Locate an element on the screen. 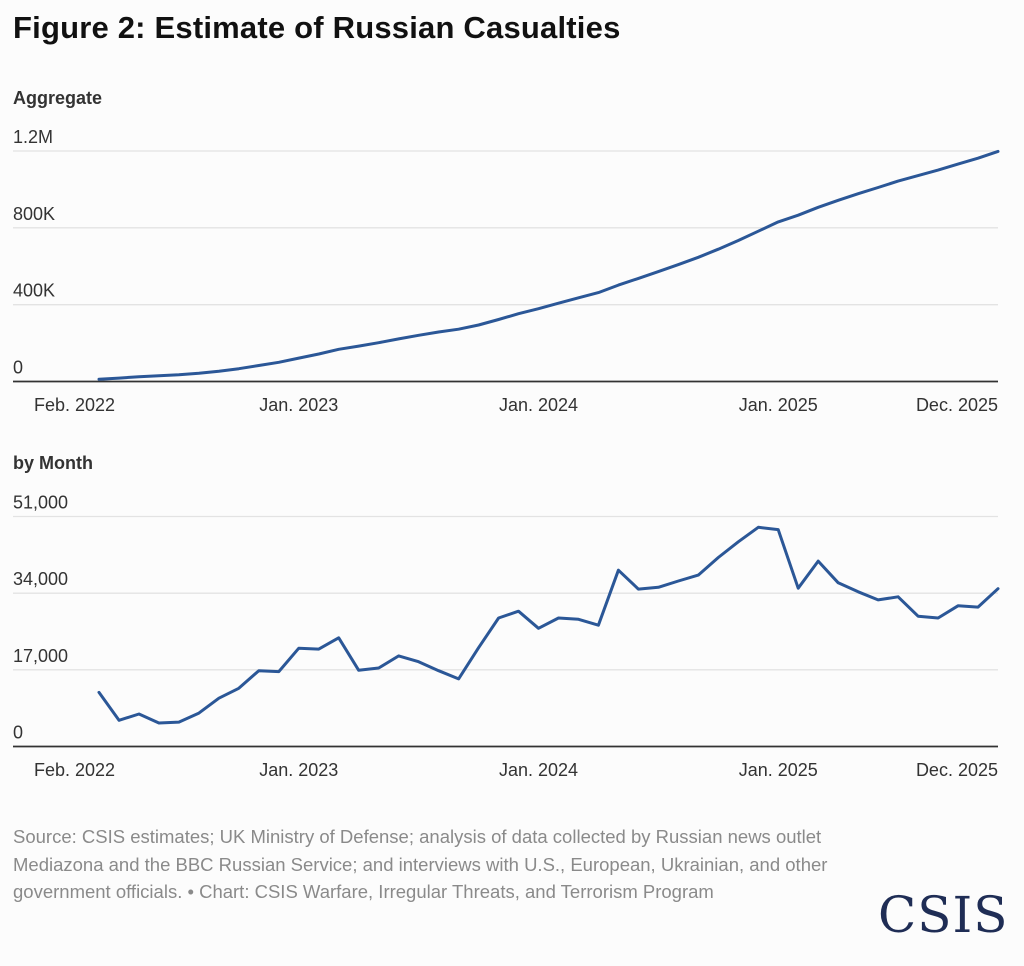 The image size is (1024, 966). y-tick-label: 800K is located at coordinates (34, 214).